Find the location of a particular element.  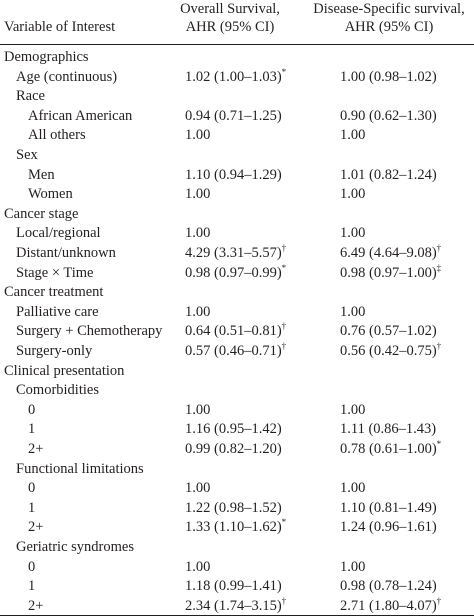

value-cell: 0.98 (0.97–1.00)‡ is located at coordinates (391, 271).